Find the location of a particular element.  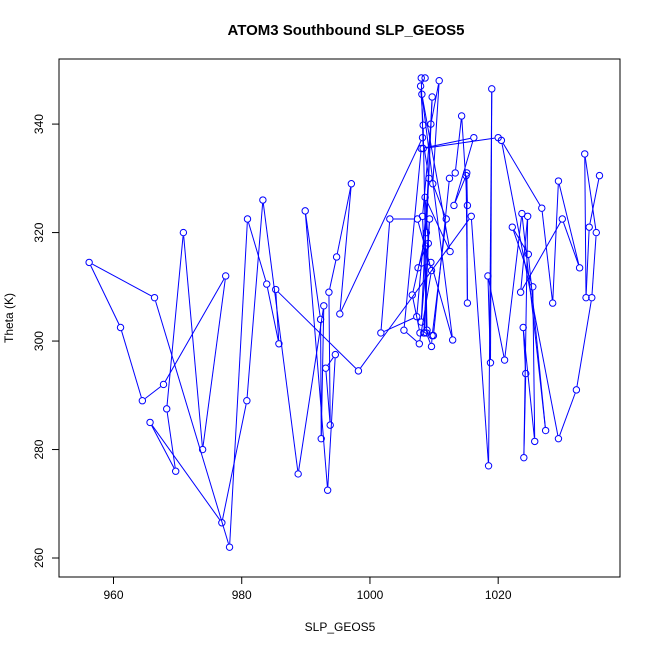

y-axis: 260 280 300 320 340 is located at coordinates (46, 341).